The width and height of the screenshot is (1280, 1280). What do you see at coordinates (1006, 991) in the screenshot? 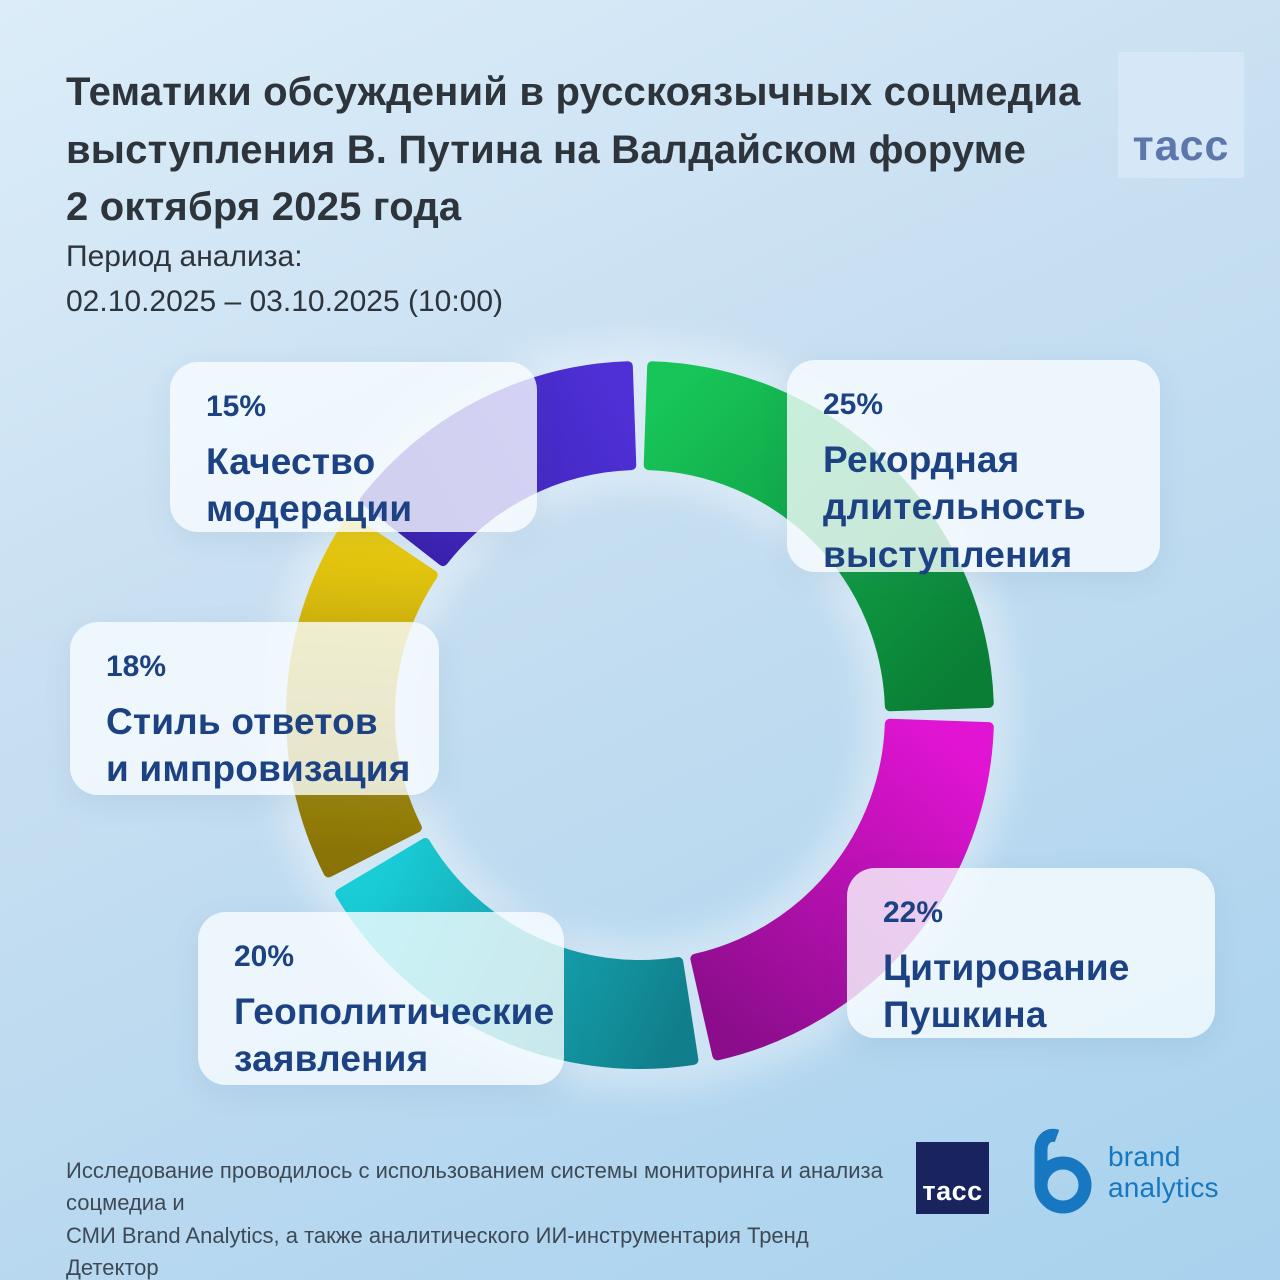
I see `segment-label: Цитирование Пушкина` at bounding box center [1006, 991].